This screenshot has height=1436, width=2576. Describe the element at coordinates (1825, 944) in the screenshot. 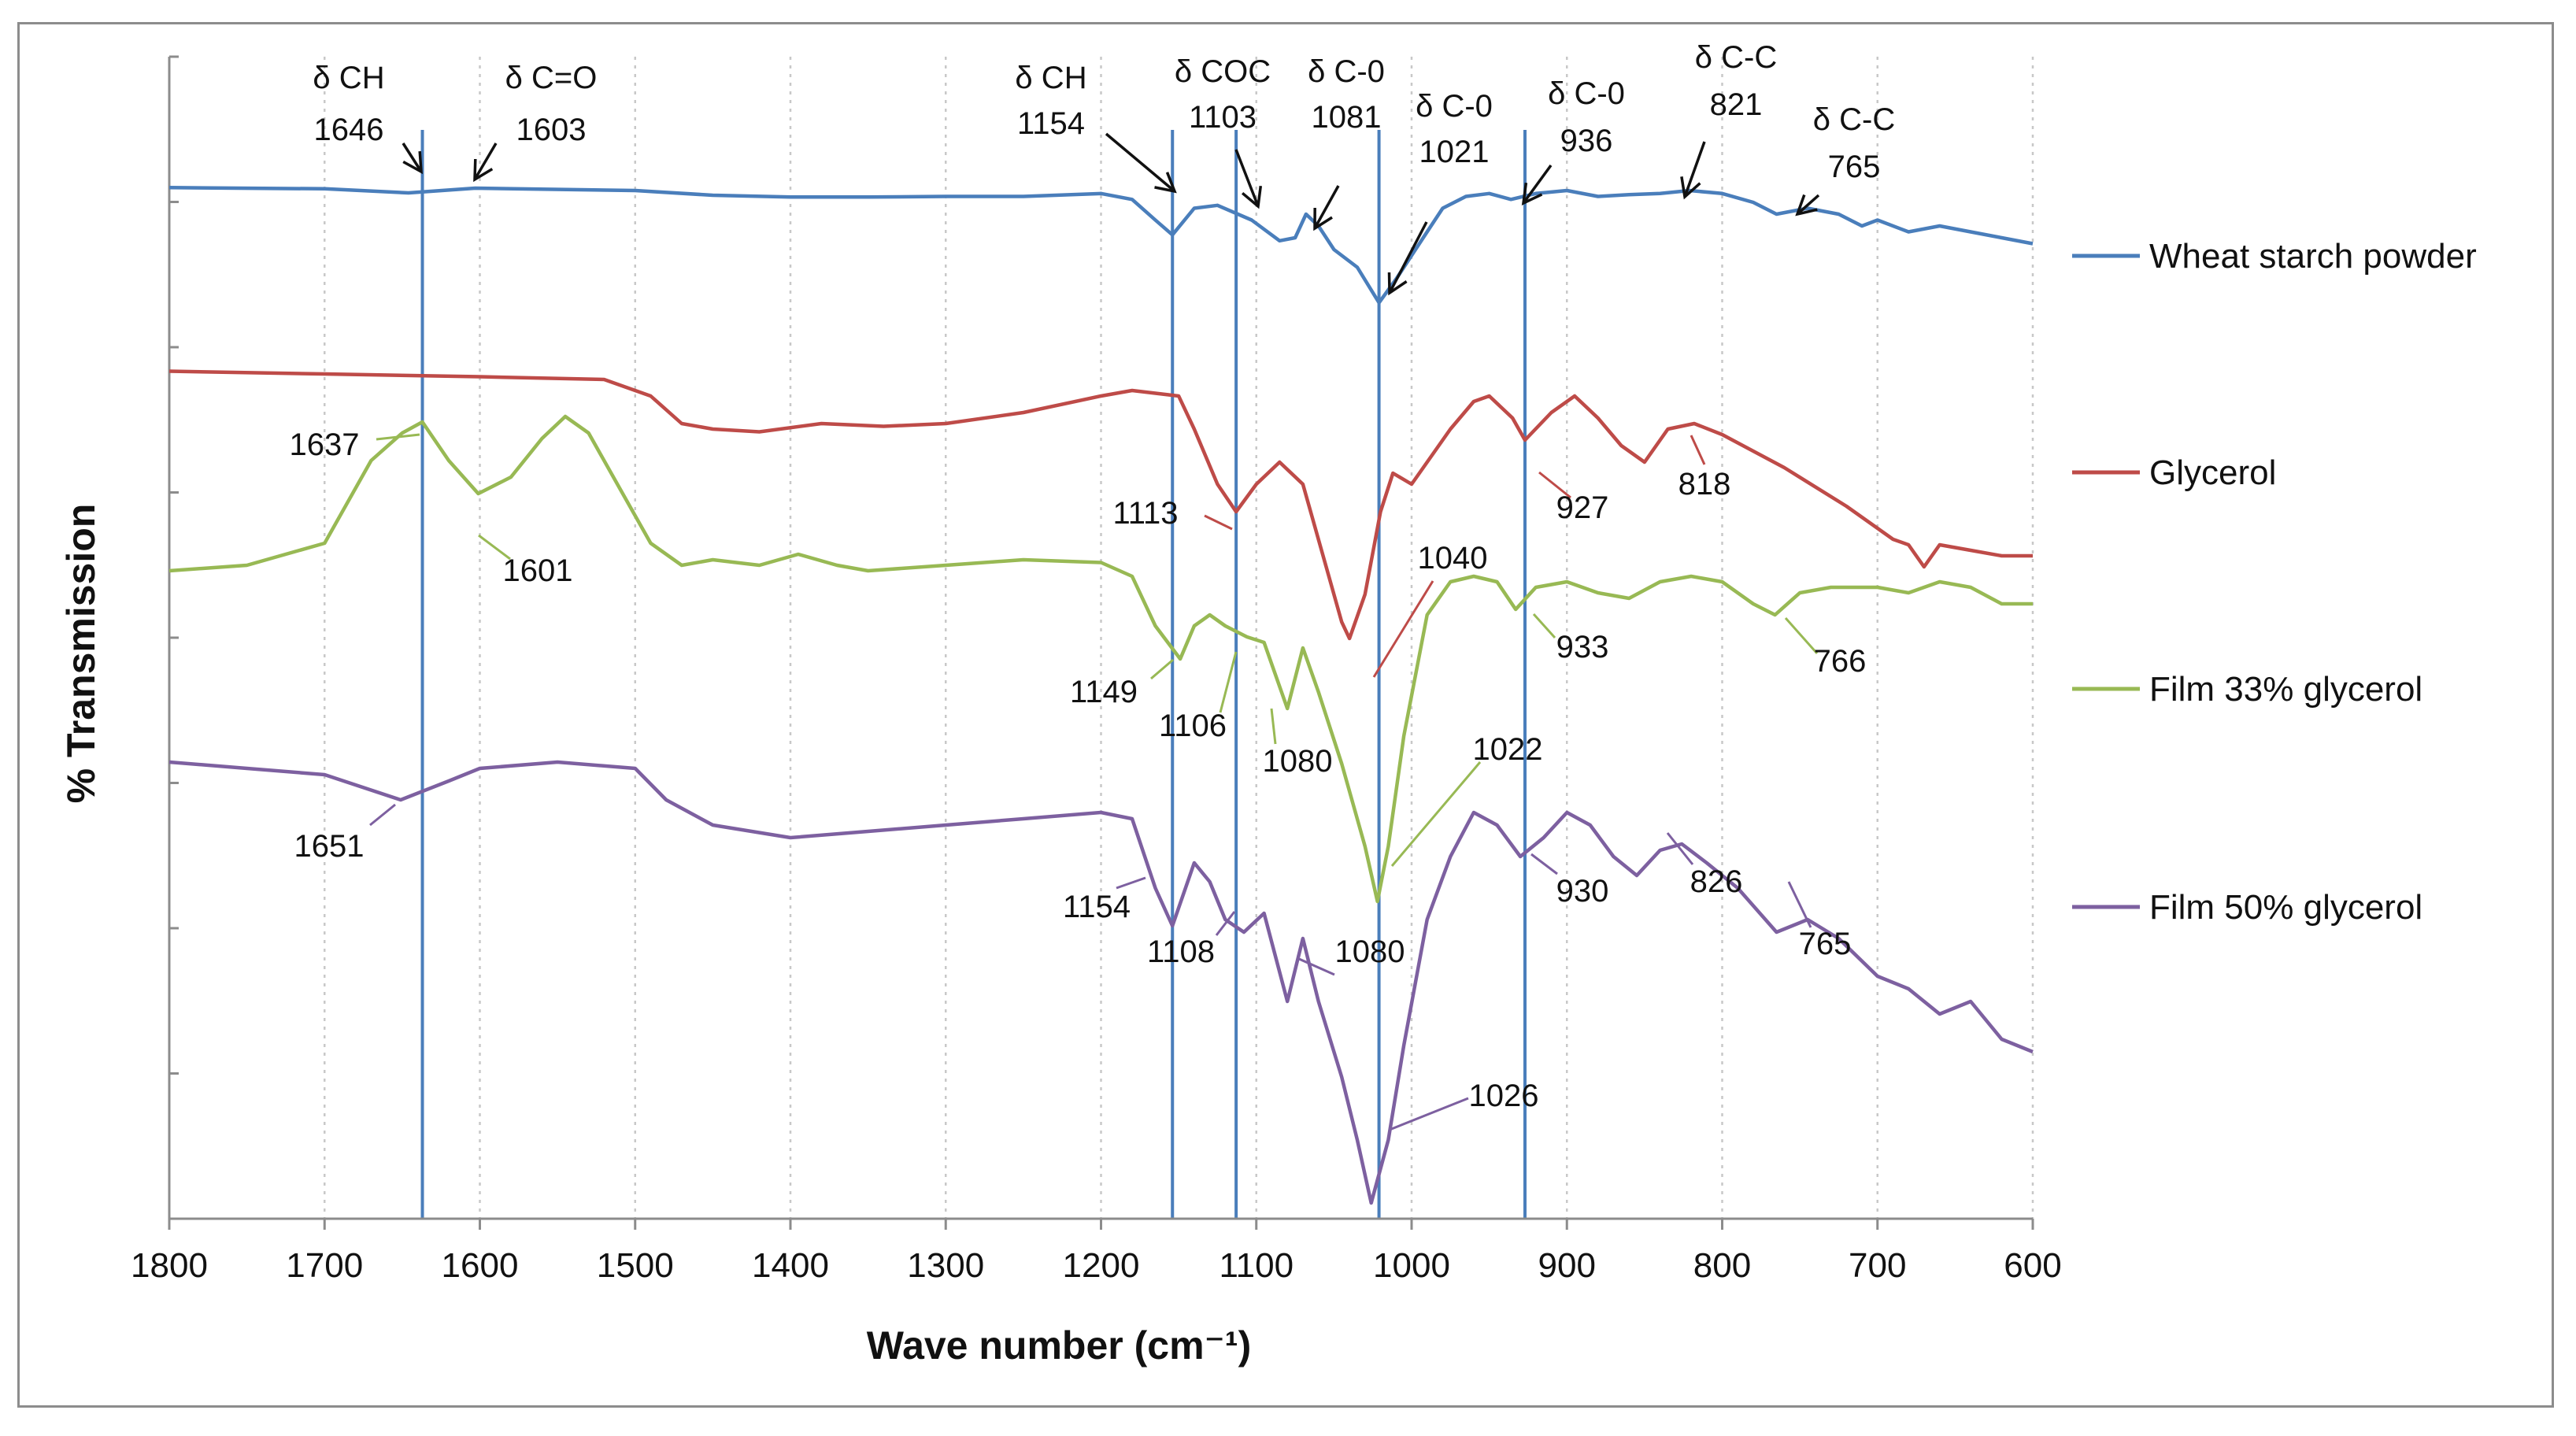

I see `peak-label-765: 765` at that location.